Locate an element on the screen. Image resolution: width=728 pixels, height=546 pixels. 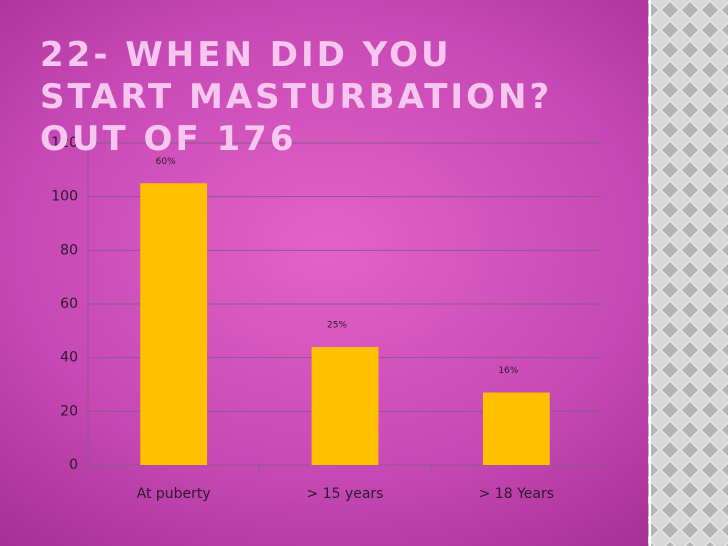
x-tick-label: > 15 years is located at coordinates (345, 494).